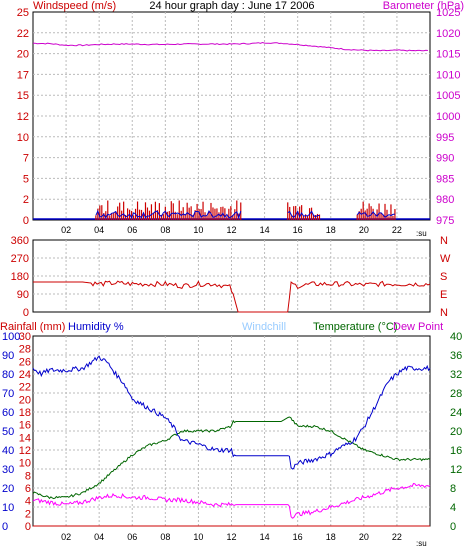  What do you see at coordinates (5, 527) in the screenshot?
I see `humidity-tick-label: 0` at bounding box center [5, 527].